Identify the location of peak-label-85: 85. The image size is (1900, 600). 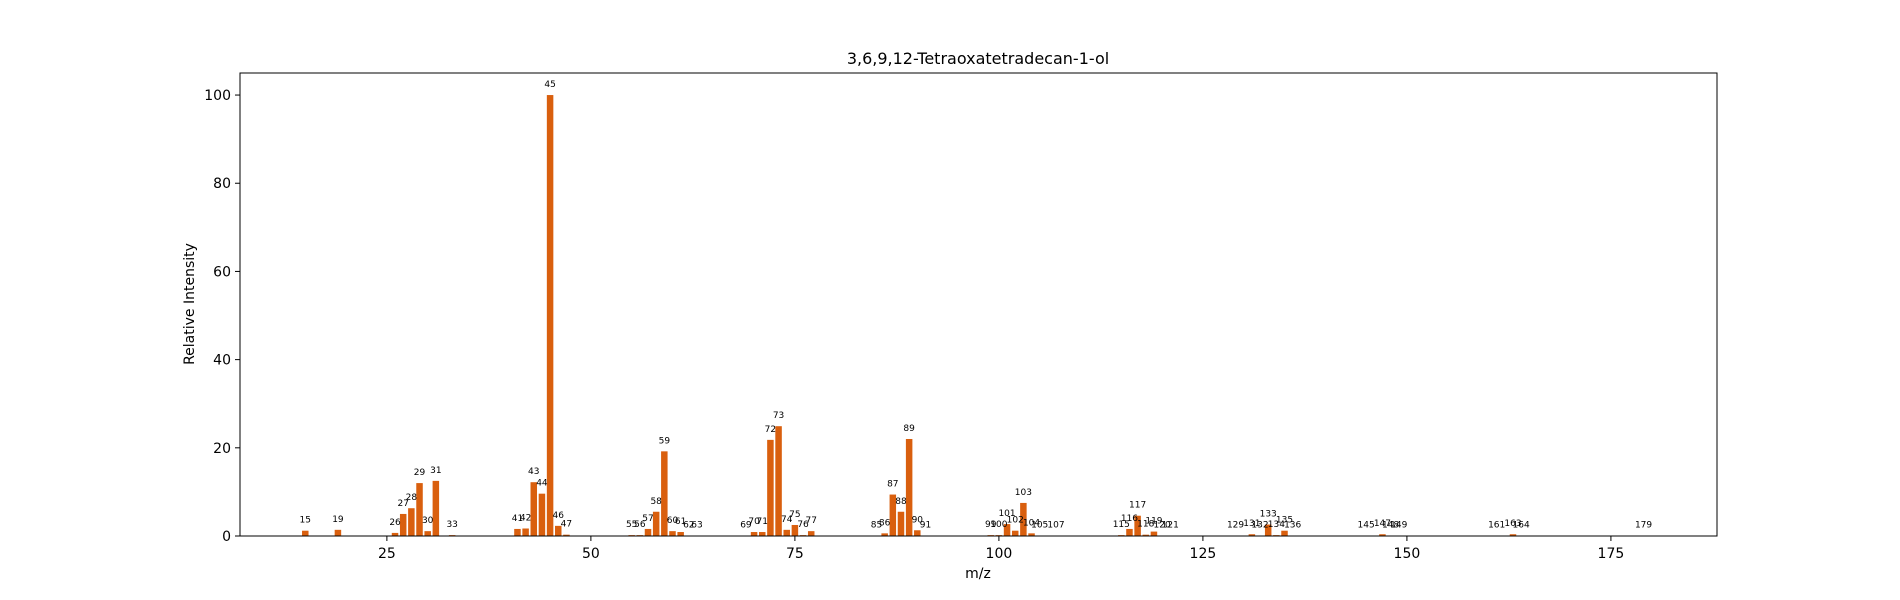
(876, 526).